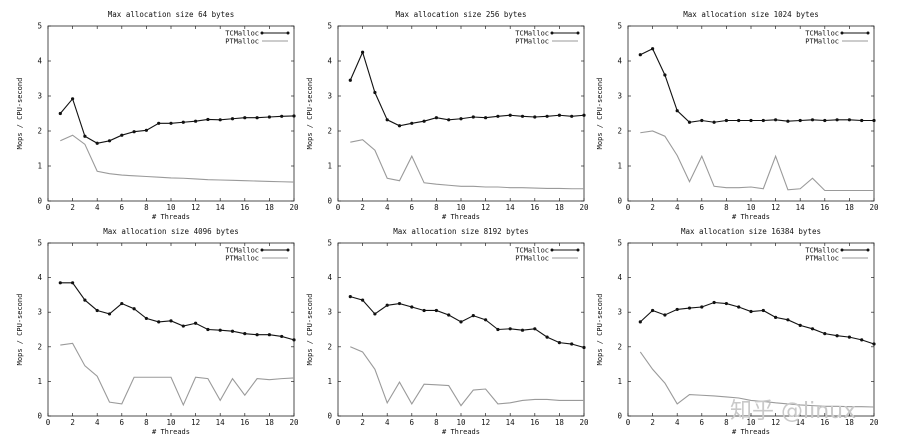 The height and width of the screenshot is (446, 900). I want to click on legend-label: PTMalloc, so click(822, 259).